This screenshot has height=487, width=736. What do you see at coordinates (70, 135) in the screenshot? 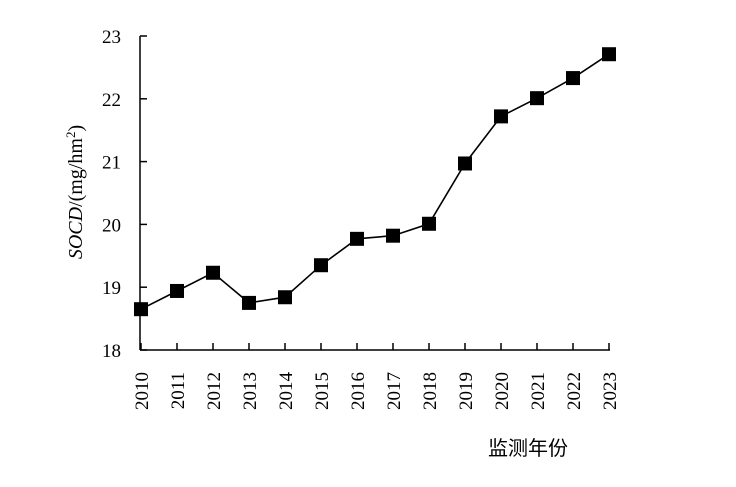
I see `y-axis-title-sup: 2` at bounding box center [70, 135].